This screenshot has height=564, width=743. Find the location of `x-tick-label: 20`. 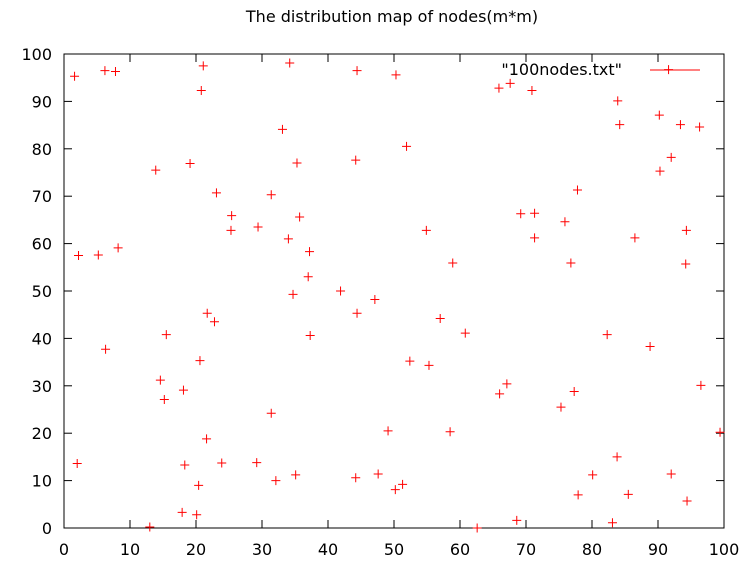

x-tick-label: 20 is located at coordinates (196, 549).